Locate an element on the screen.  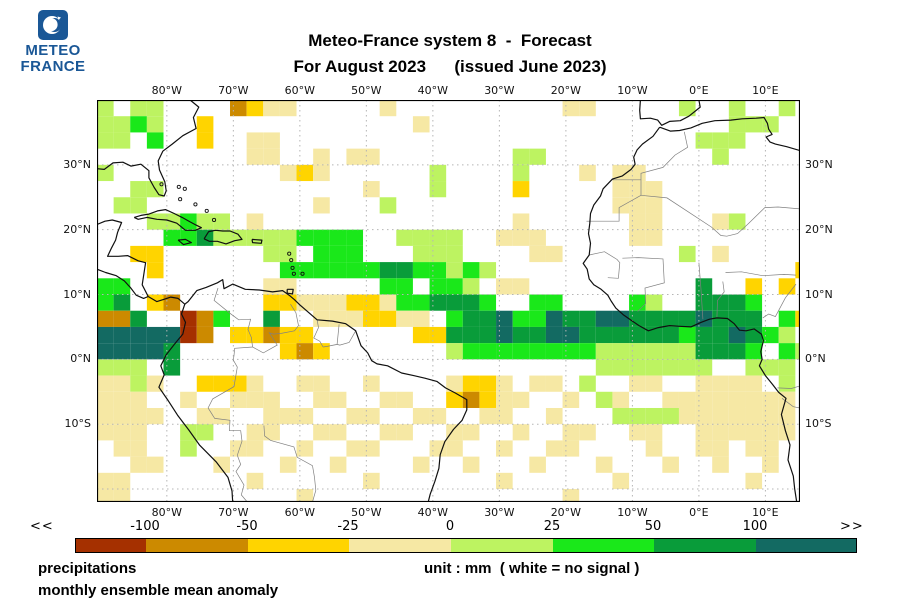
lon-tick-top: 40°W is located at coordinates (433, 90).